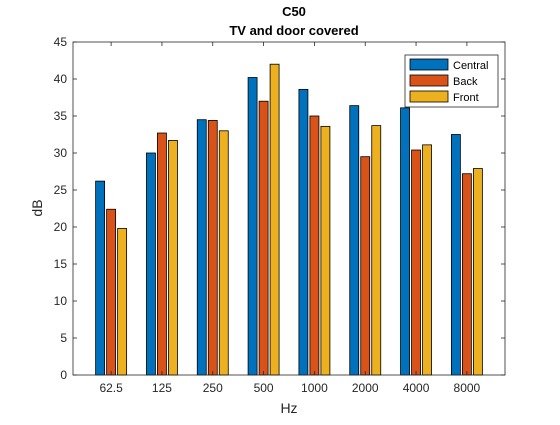 The height and width of the screenshot is (425, 560). I want to click on x-tick-label: 2000, so click(365, 388).